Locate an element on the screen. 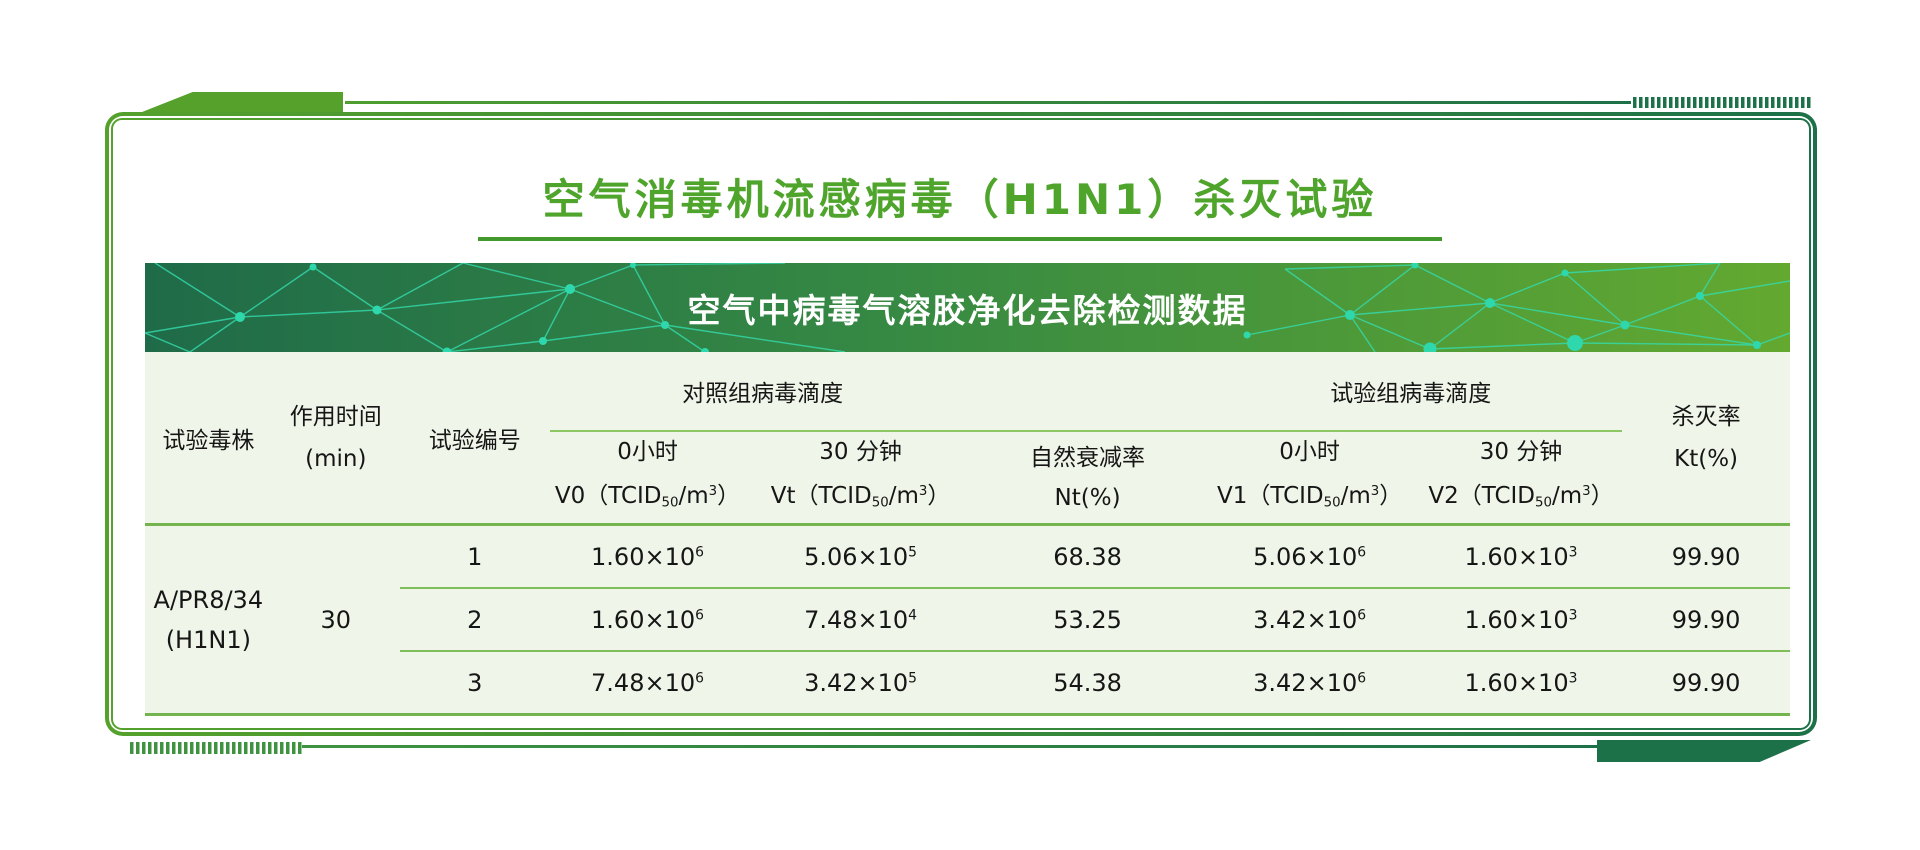 The width and height of the screenshot is (1920, 850). group-header-spacer is located at coordinates (1087, 392).